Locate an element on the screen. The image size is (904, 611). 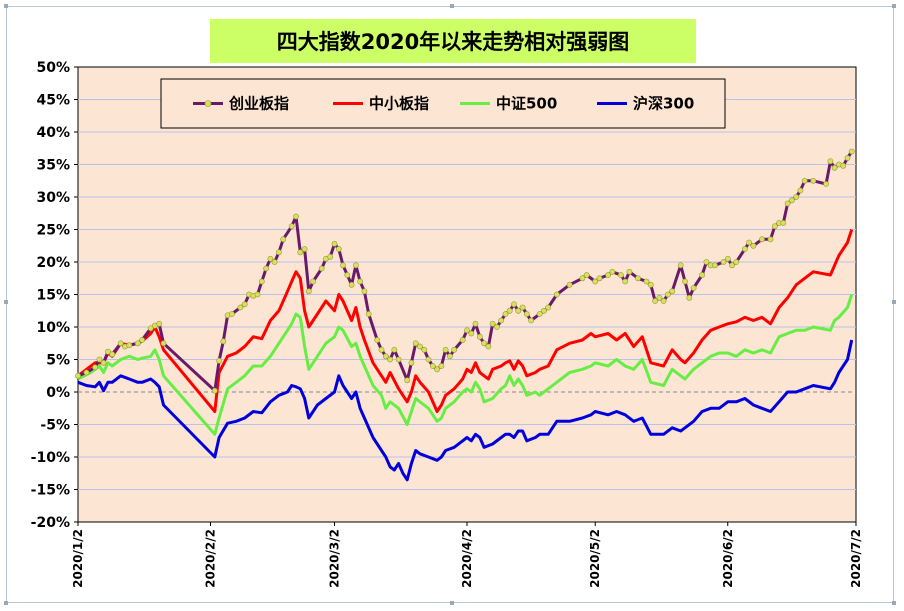
y-tick-label: 40% is located at coordinates (53, 133).